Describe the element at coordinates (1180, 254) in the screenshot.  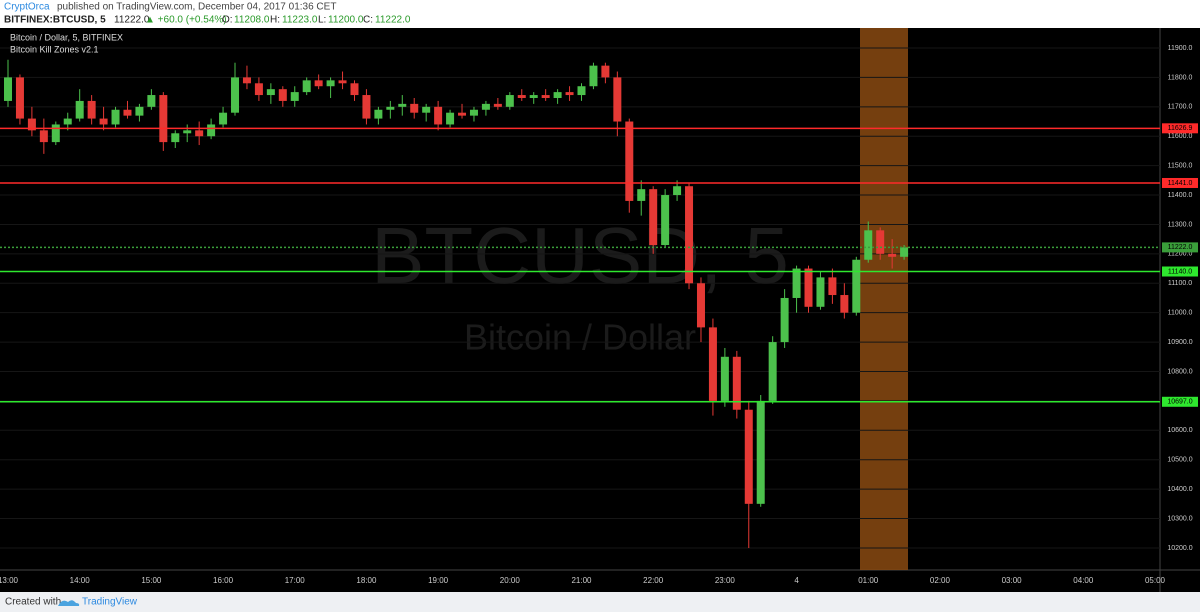
I see `y-tick-label: 11200.0` at that location.